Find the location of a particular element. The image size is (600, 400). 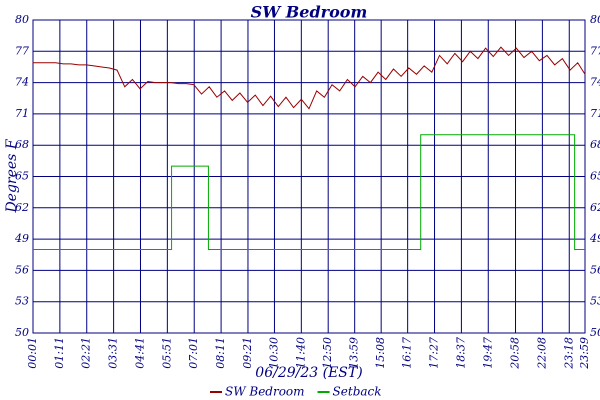

y-tick-label-right: 77 is located at coordinates (595, 50).